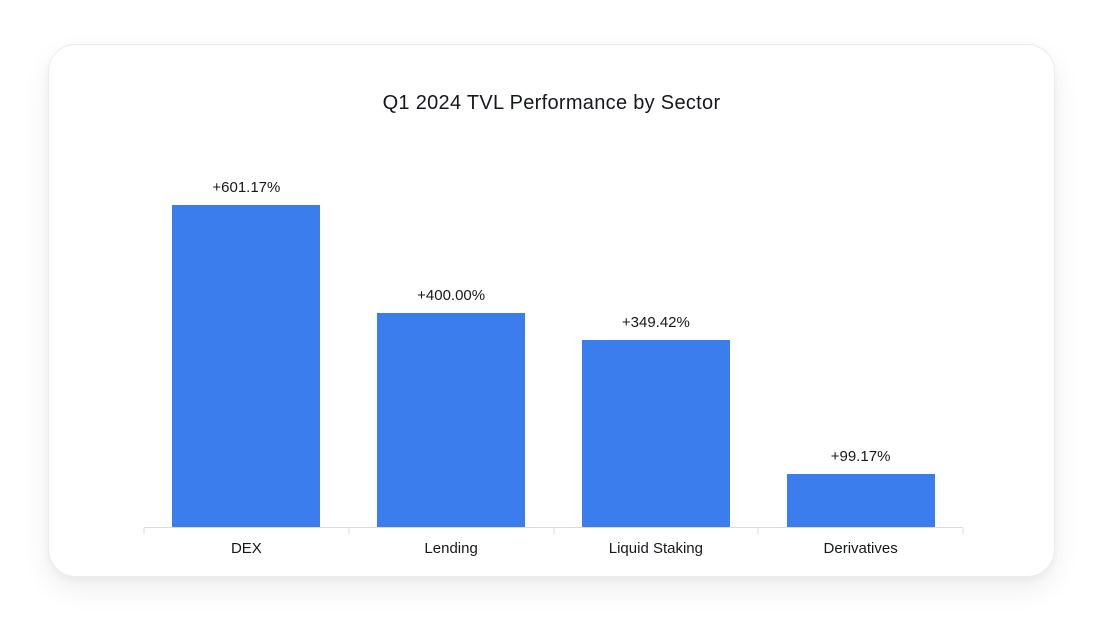 This screenshot has height=621, width=1100. I want to click on bar-cell: +601.17%, so click(246, 339).